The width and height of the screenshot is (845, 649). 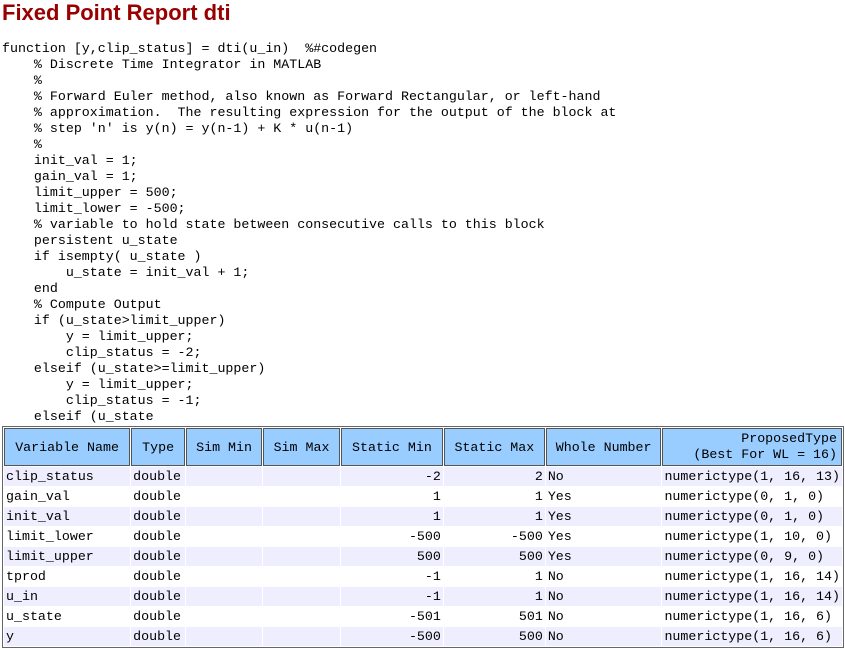 What do you see at coordinates (114, 320) in the screenshot?
I see `code-line: if (u_state>limit_upper)` at bounding box center [114, 320].